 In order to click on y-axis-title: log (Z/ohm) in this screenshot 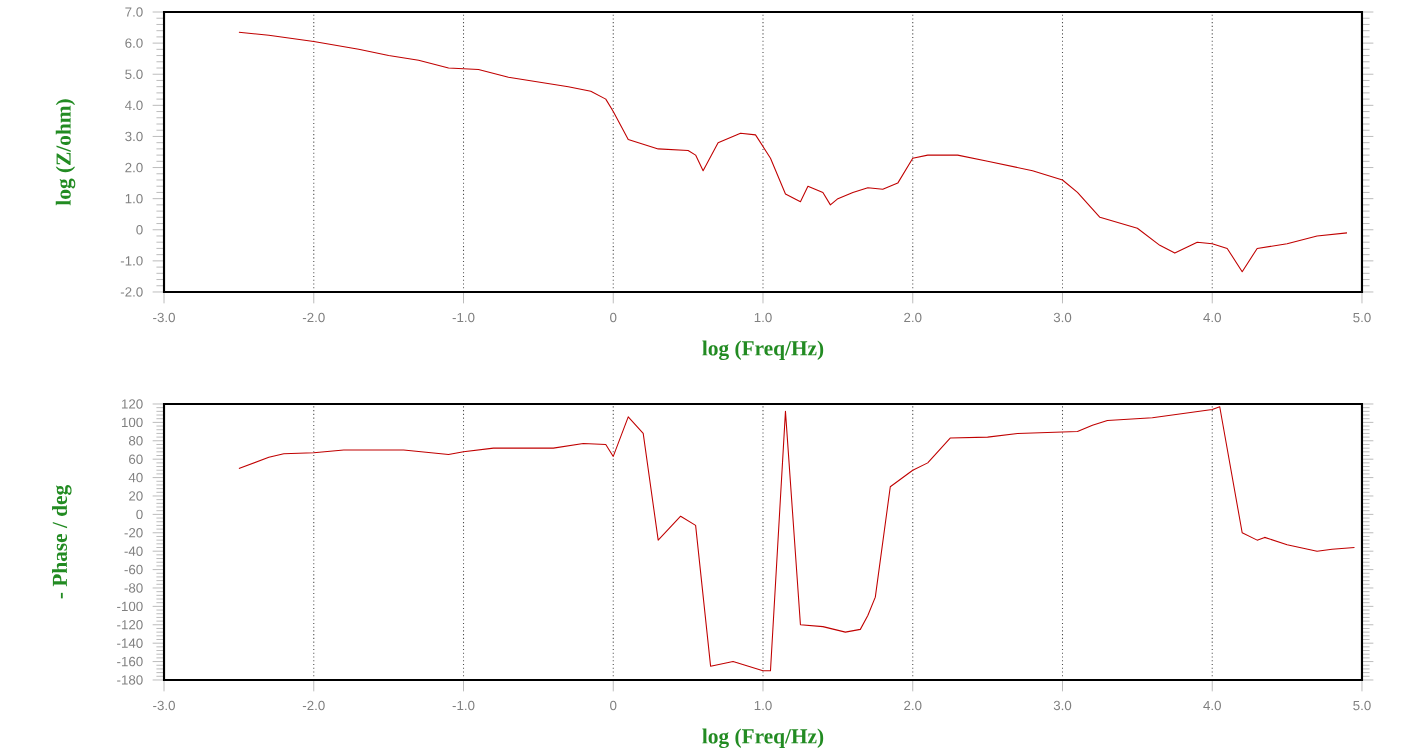, I will do `click(65, 152)`.